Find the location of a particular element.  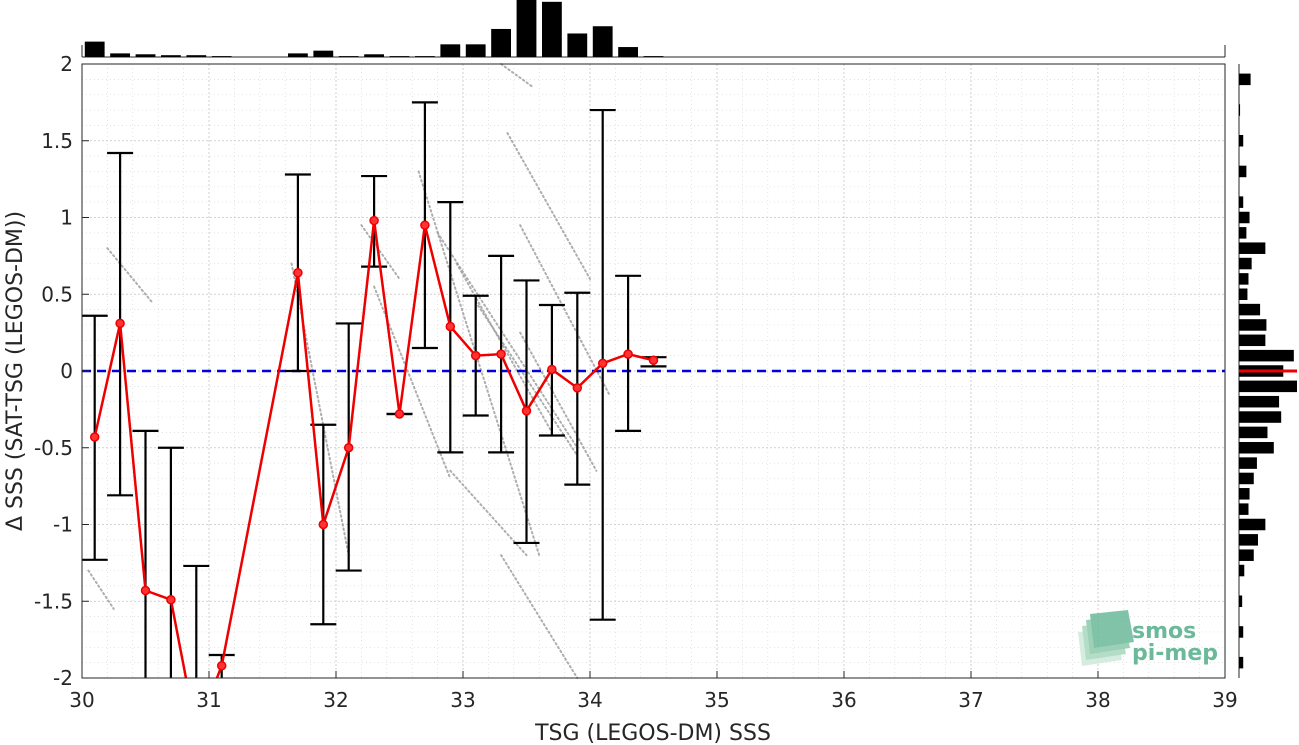

x-tick-label: 30 is located at coordinates (81, 700).